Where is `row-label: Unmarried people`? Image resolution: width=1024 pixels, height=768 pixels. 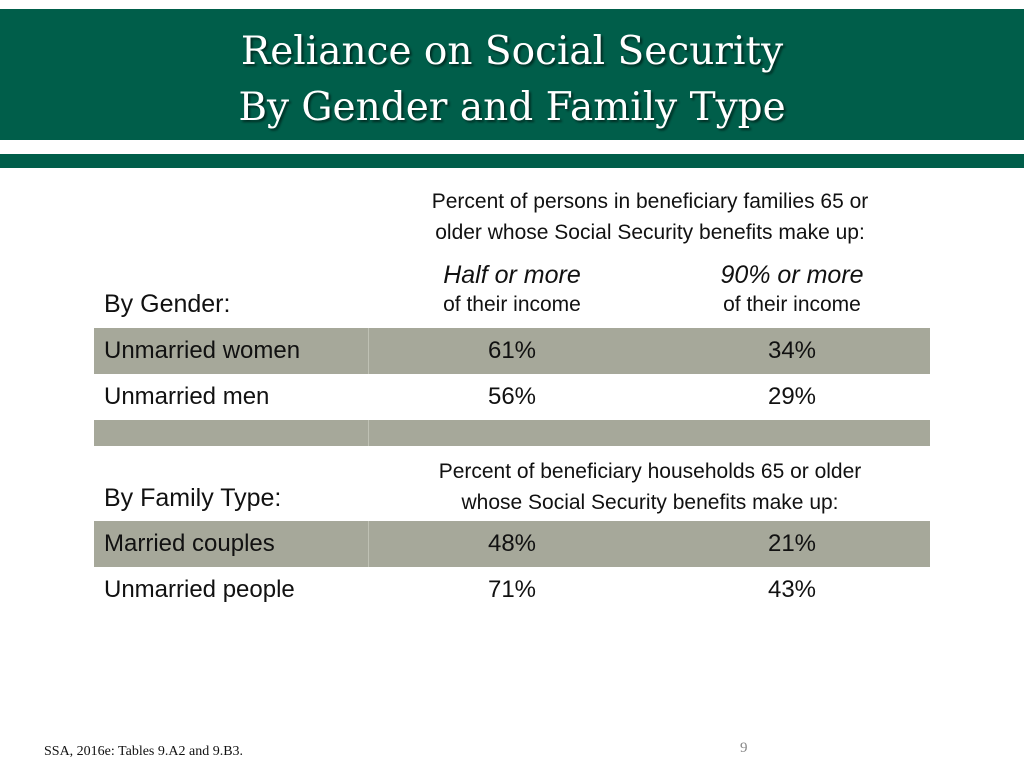 row-label: Unmarried people is located at coordinates (199, 589).